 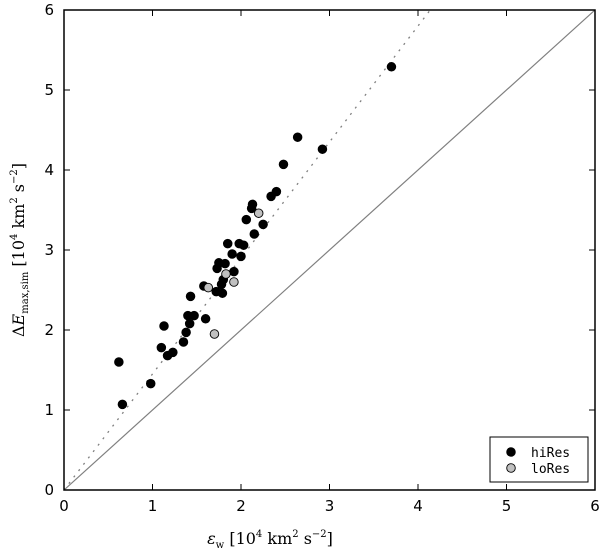 What do you see at coordinates (49, 170) in the screenshot?
I see `y-tick-label: 4` at bounding box center [49, 170].